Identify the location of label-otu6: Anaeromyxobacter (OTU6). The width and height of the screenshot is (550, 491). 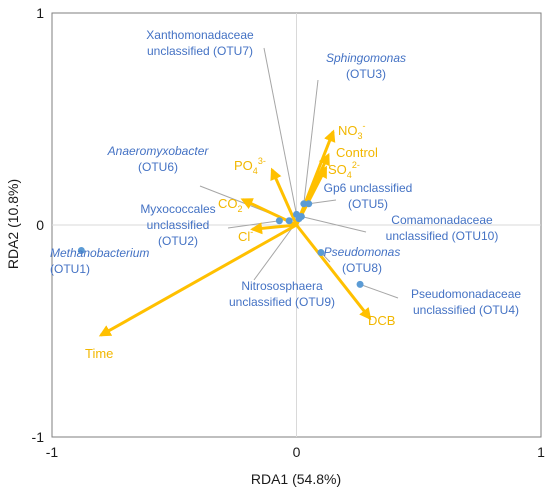
(158, 159).